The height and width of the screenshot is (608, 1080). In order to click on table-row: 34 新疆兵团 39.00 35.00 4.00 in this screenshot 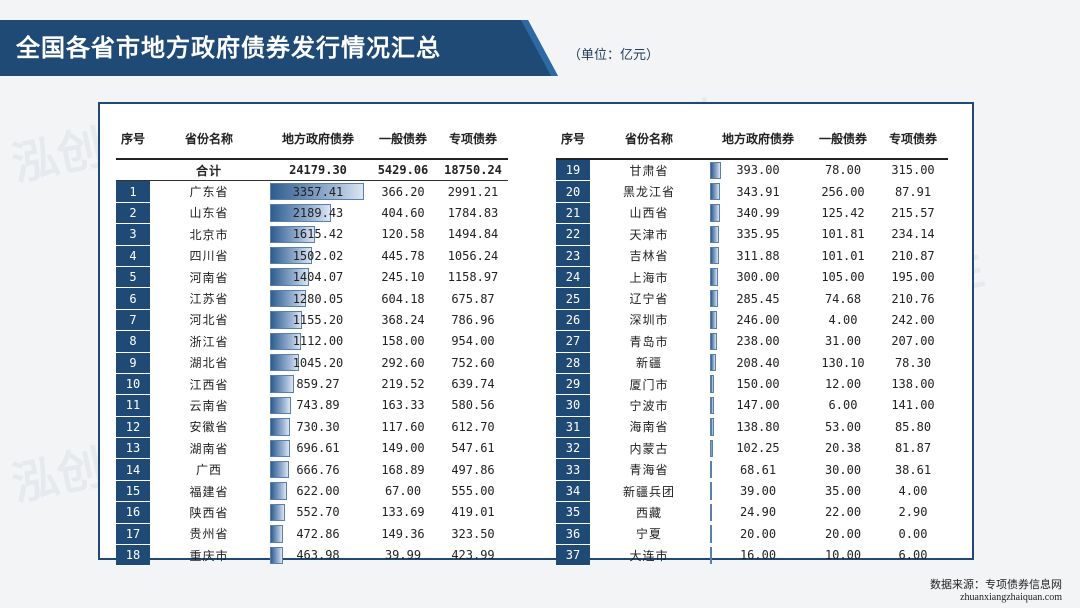, I will do `click(752, 491)`.